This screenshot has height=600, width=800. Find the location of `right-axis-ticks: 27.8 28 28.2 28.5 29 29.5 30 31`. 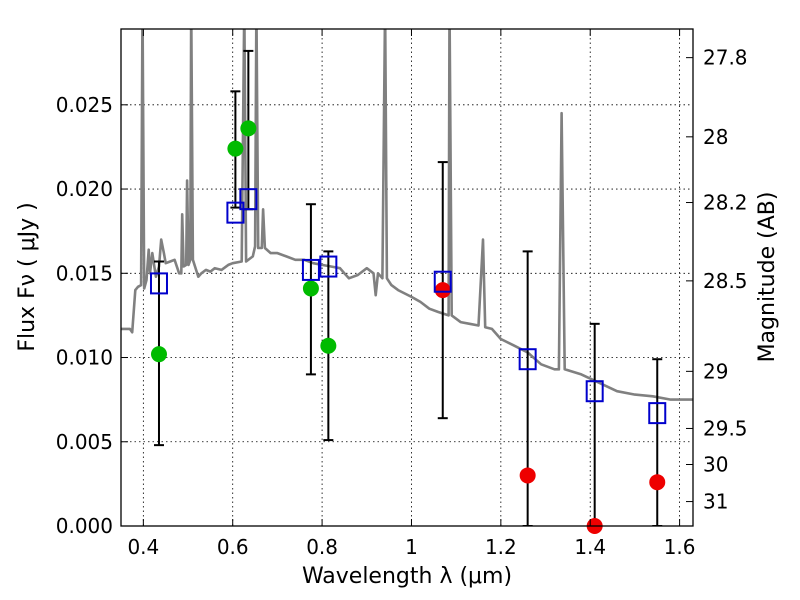

right-axis-ticks: 27.8 28 28.2 28.5 29 29.5 30 31 is located at coordinates (717, 280).